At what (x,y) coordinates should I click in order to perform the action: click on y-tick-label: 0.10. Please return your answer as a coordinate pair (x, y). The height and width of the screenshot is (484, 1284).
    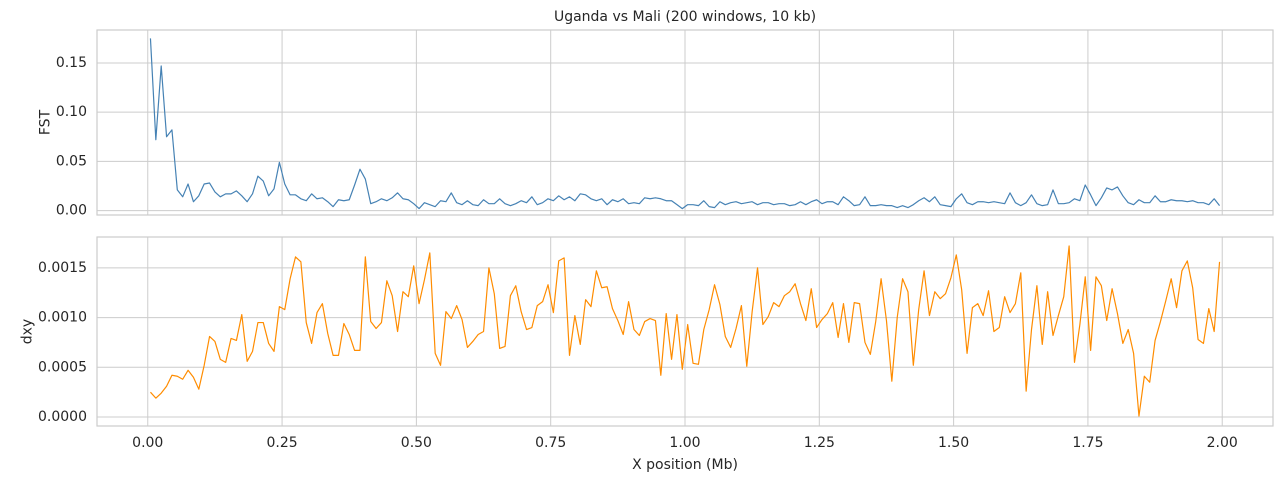
    Looking at the image, I should click on (71, 112).